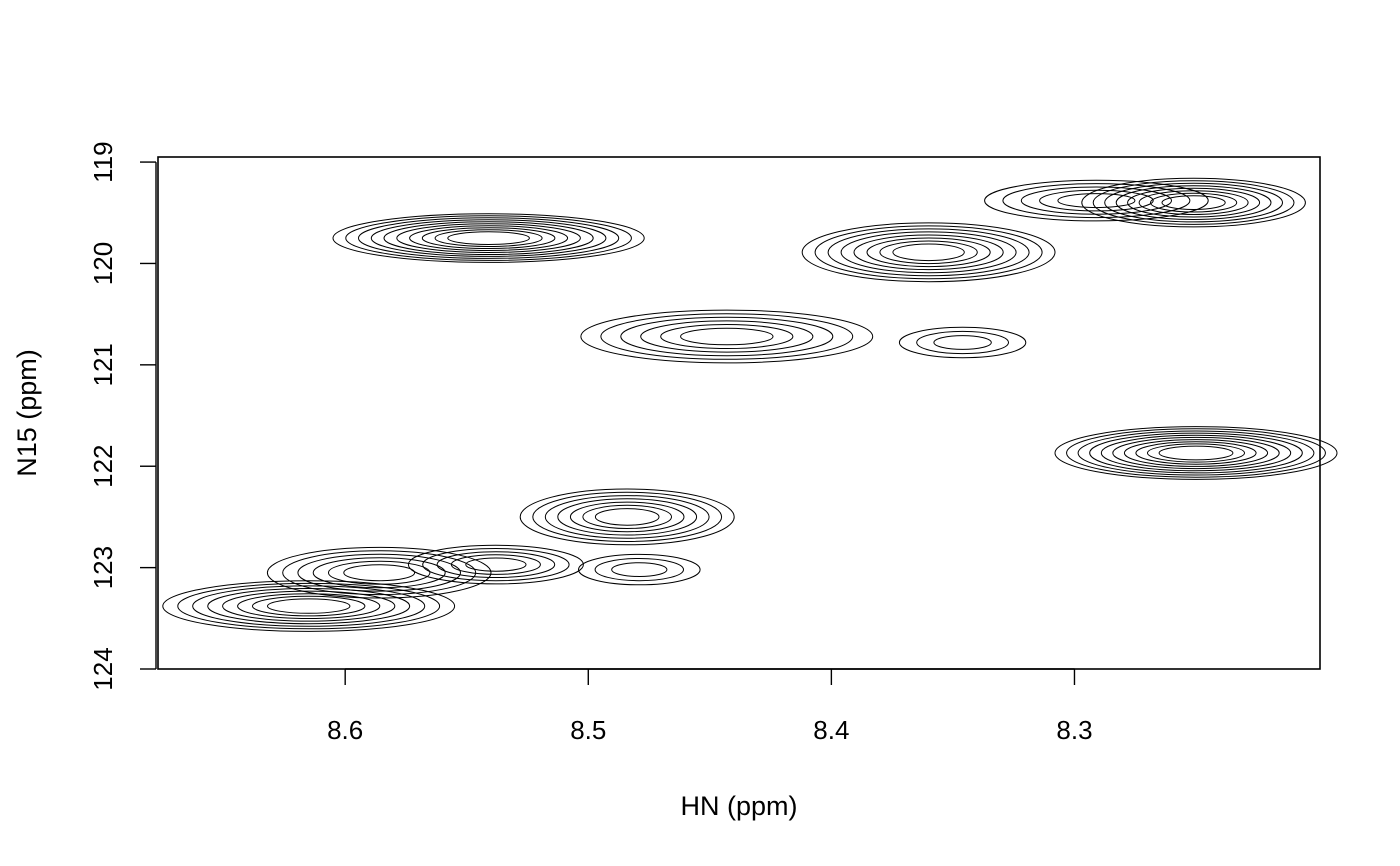 This screenshot has height=866, width=1400. Describe the element at coordinates (122, 416) in the screenshot. I see `y-axis: 119 120 121 122 123 124` at that location.